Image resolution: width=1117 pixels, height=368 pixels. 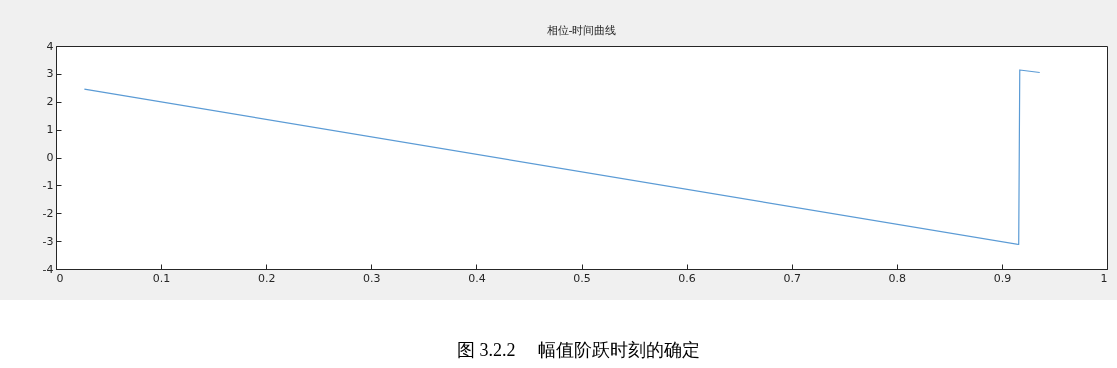 I want to click on x-tick-label: 0.3, so click(x=372, y=278).